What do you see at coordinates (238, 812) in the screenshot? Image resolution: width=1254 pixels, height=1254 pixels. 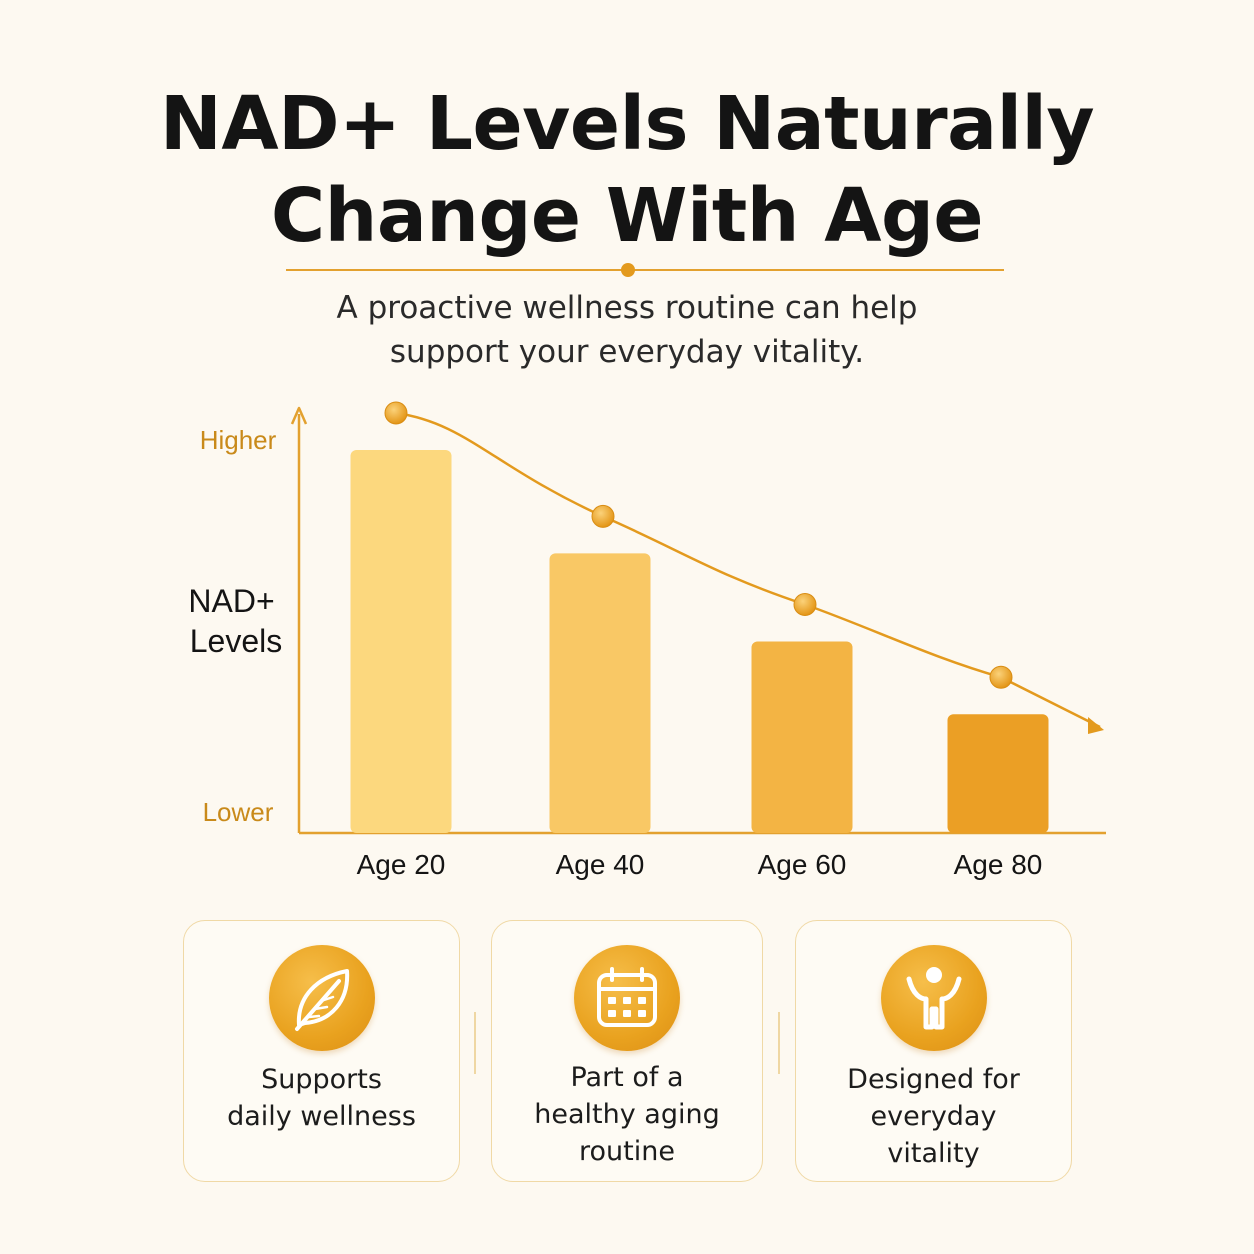 I see `y-low-label: Lower` at bounding box center [238, 812].